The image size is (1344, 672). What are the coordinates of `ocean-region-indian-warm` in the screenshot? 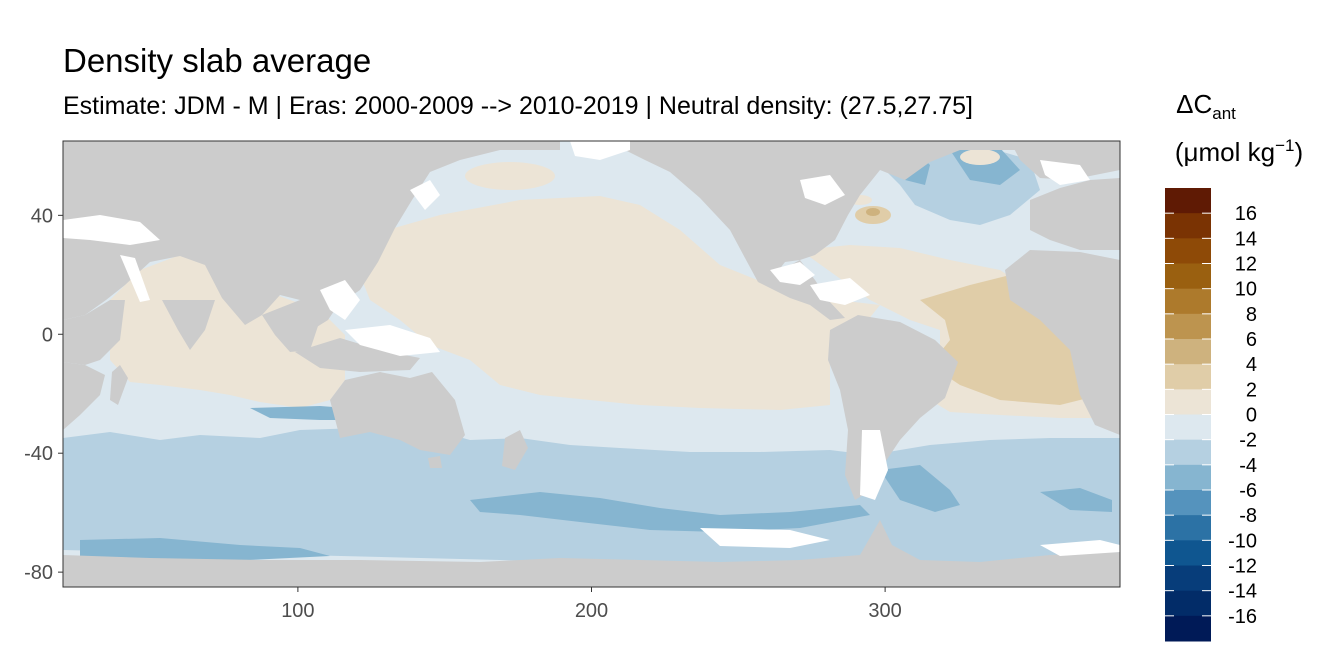 It's located at (227, 331).